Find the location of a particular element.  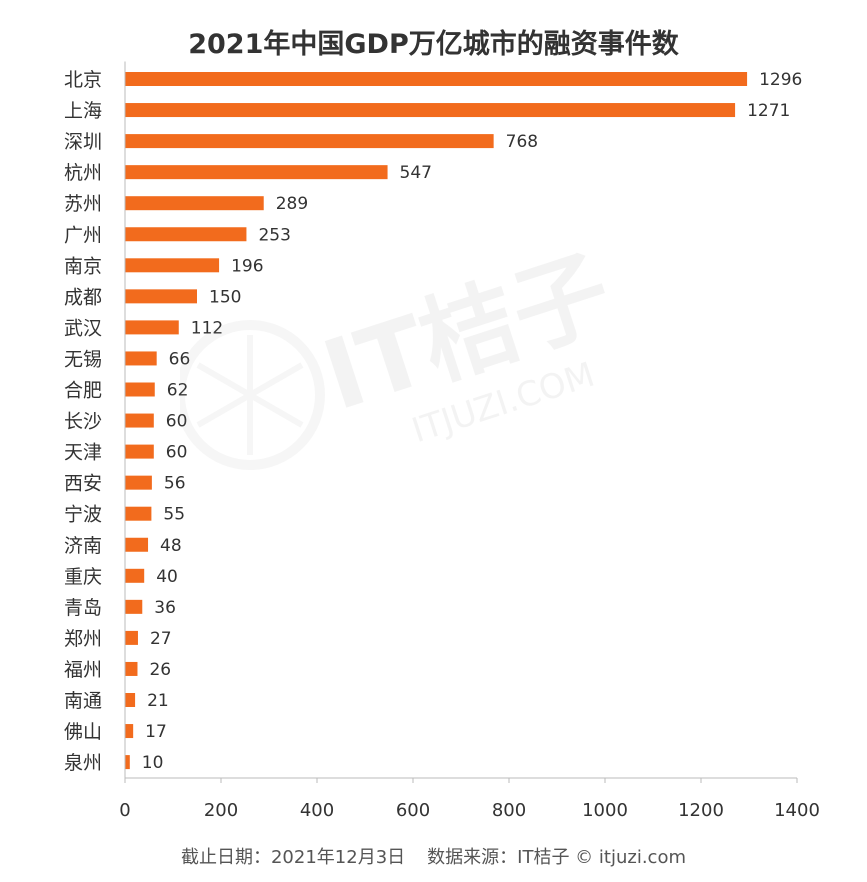

x-tick-label: 200 is located at coordinates (221, 810).